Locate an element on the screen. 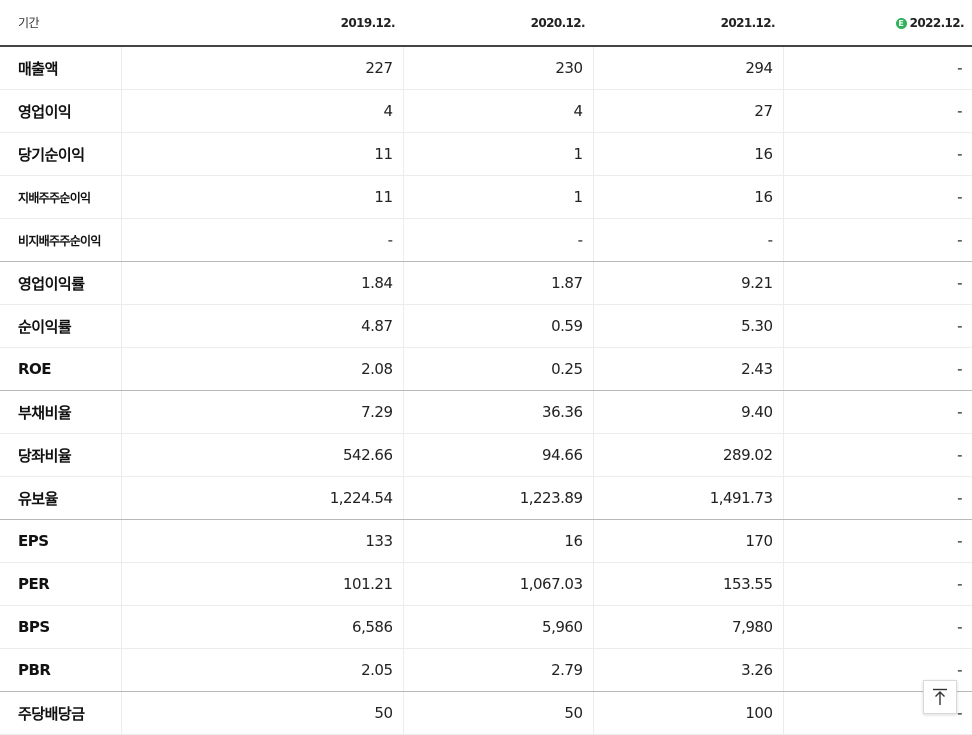 The image size is (972, 735). table-row-operating-profit: 영업이익 4 4 27 - is located at coordinates (486, 111).